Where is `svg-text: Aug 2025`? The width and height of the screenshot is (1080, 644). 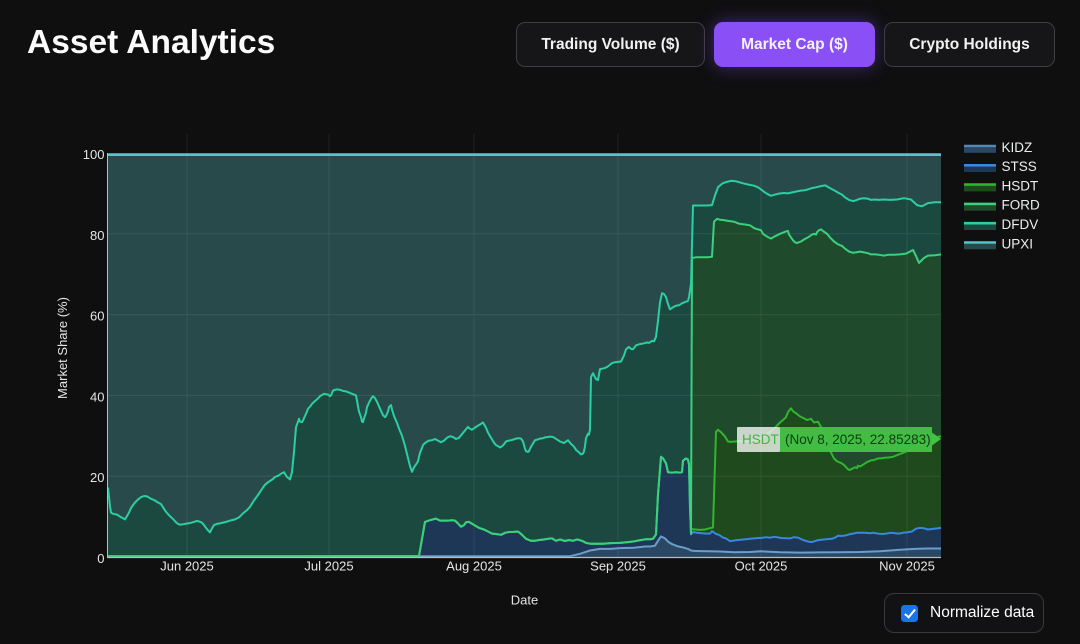 svg-text: Aug 2025 is located at coordinates (474, 566).